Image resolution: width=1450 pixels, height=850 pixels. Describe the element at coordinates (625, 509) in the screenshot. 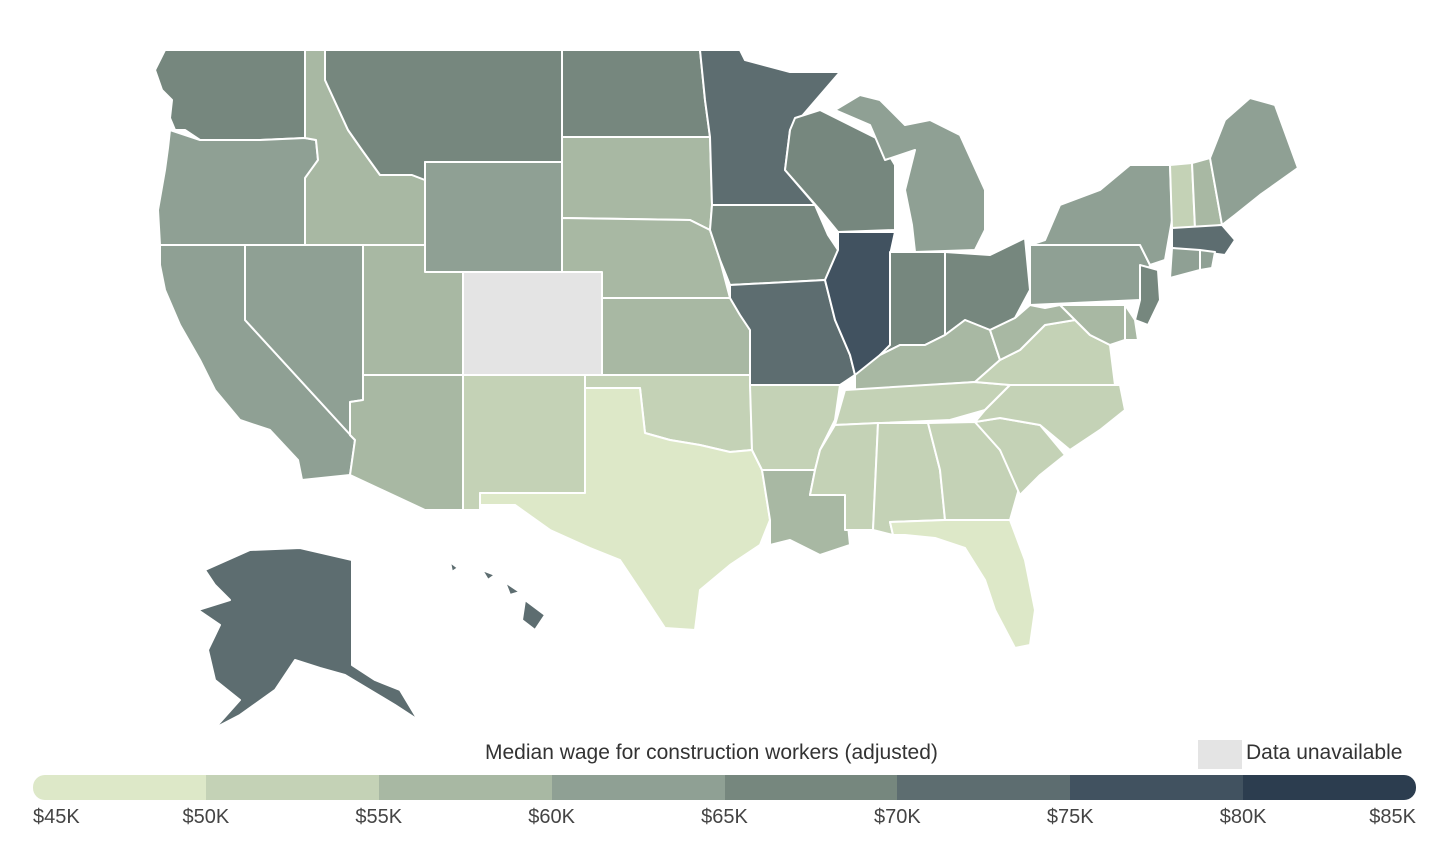

I see `state-TX` at that location.